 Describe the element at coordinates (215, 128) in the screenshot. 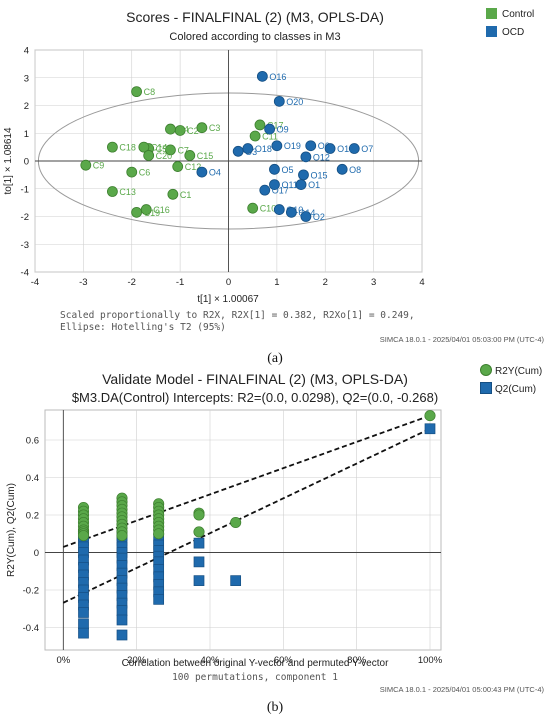

I see `score-label-C3: C3` at that location.